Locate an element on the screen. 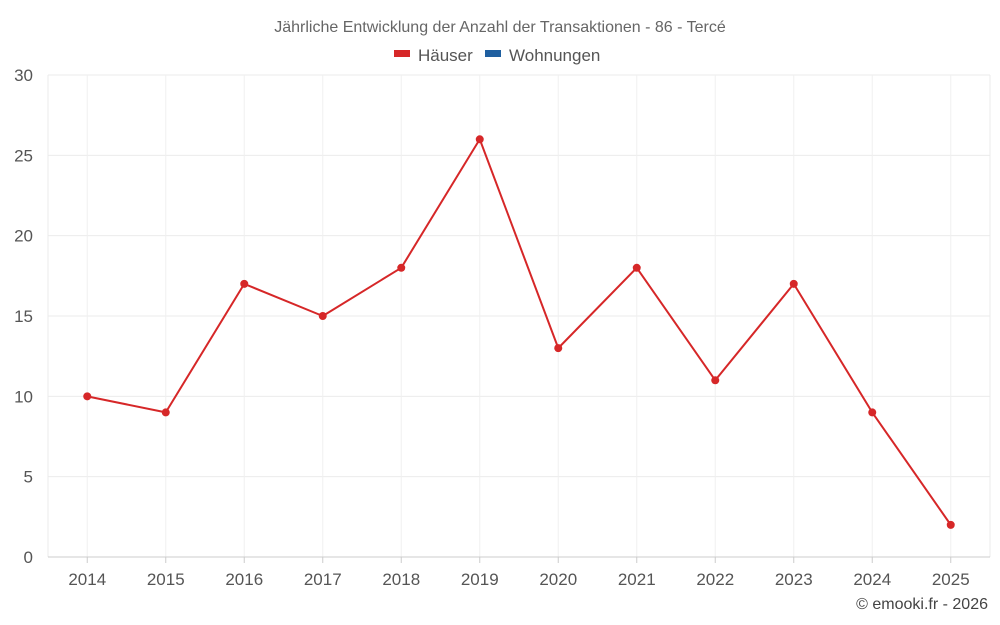 This screenshot has width=1000, height=625. x-tick-label: 2024 is located at coordinates (872, 579).